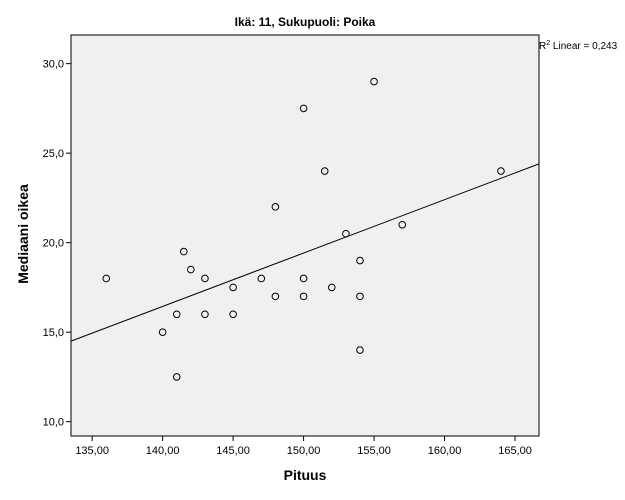 Image resolution: width=625 pixels, height=500 pixels. I want to click on x-tick-label: 155,00, so click(374, 451).